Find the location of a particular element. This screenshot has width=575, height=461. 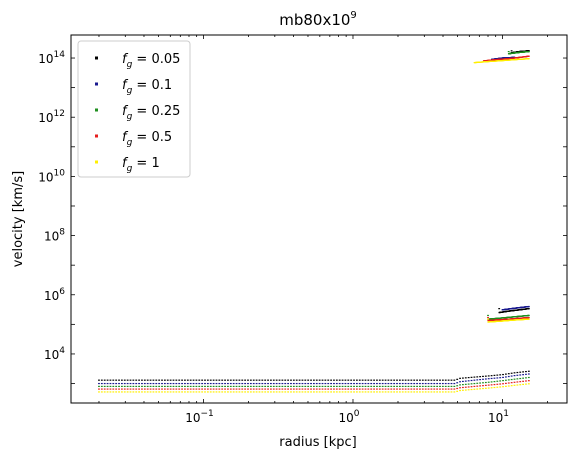

legend-frame is located at coordinates (134, 109).